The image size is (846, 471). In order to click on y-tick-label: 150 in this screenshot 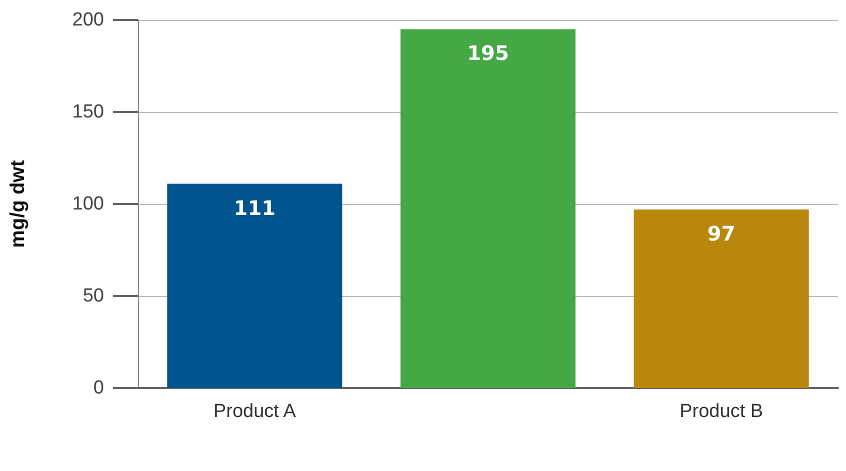, I will do `click(88, 112)`.